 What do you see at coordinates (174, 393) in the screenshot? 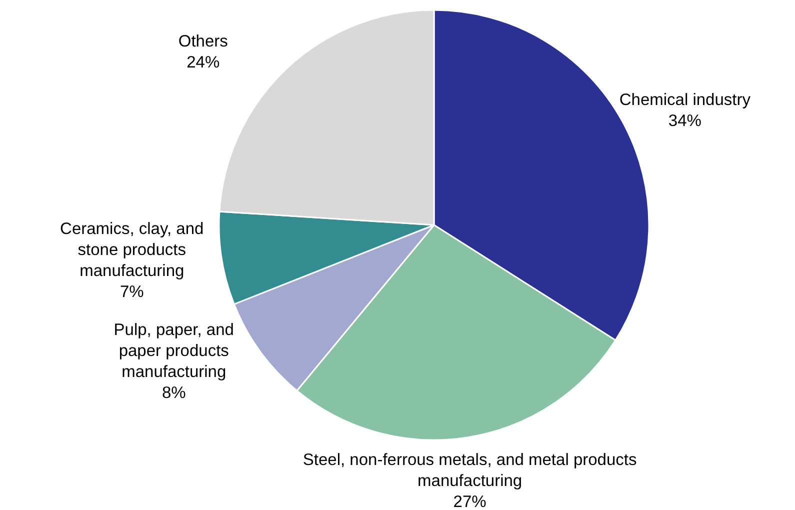
I see `data-label: 8%` at bounding box center [174, 393].